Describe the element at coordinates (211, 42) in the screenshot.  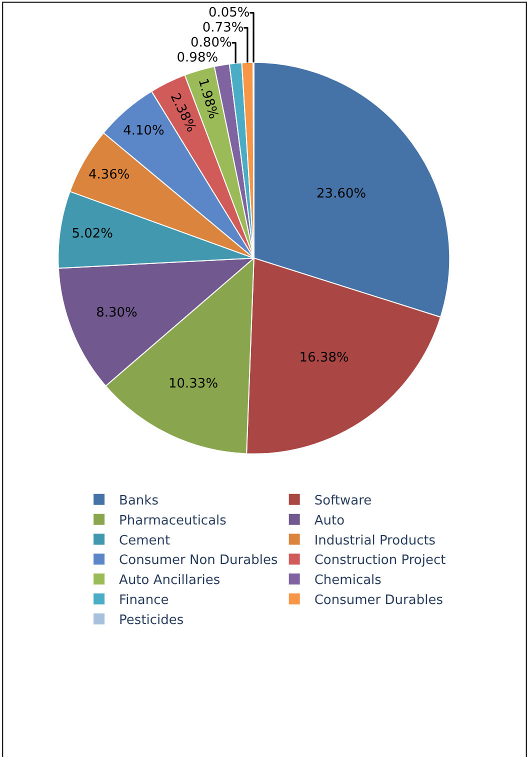
I see `data-label: 0.80%` at that location.